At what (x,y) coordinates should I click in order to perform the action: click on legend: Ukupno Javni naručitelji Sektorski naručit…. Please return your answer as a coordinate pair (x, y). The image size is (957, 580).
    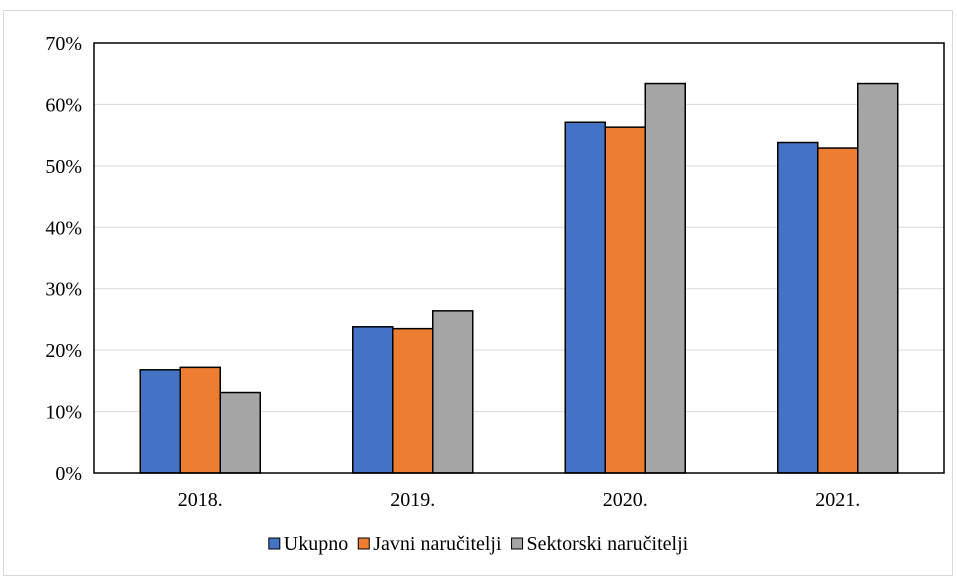
    Looking at the image, I should click on (478, 544).